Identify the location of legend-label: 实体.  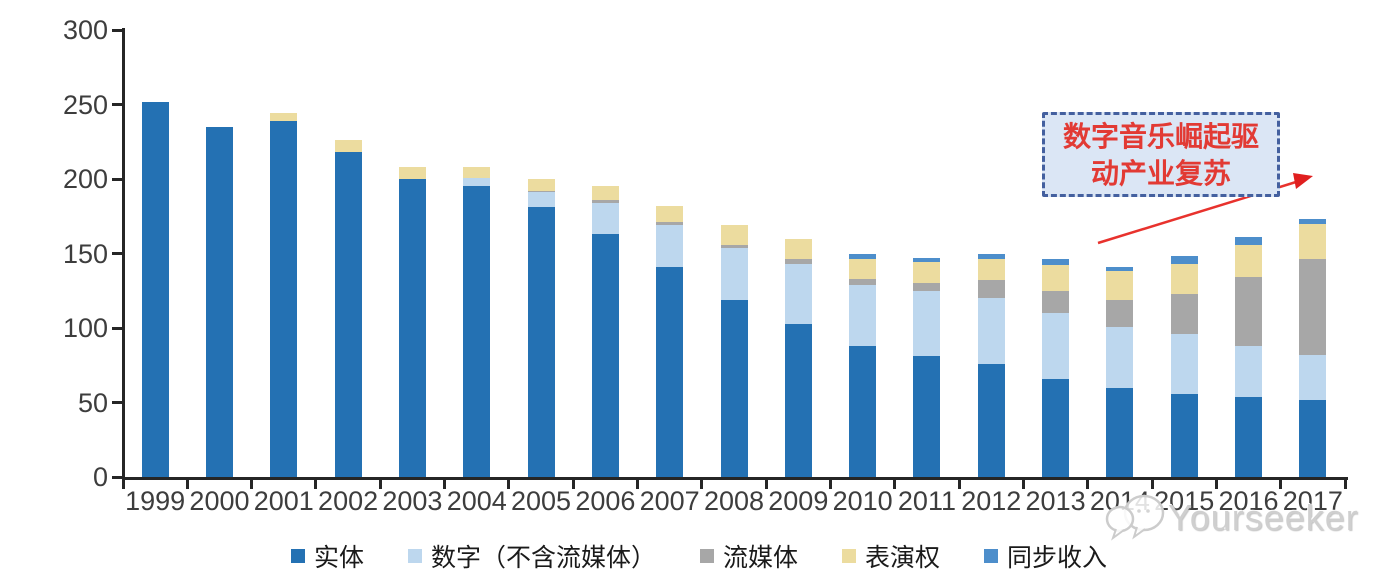
(338, 557).